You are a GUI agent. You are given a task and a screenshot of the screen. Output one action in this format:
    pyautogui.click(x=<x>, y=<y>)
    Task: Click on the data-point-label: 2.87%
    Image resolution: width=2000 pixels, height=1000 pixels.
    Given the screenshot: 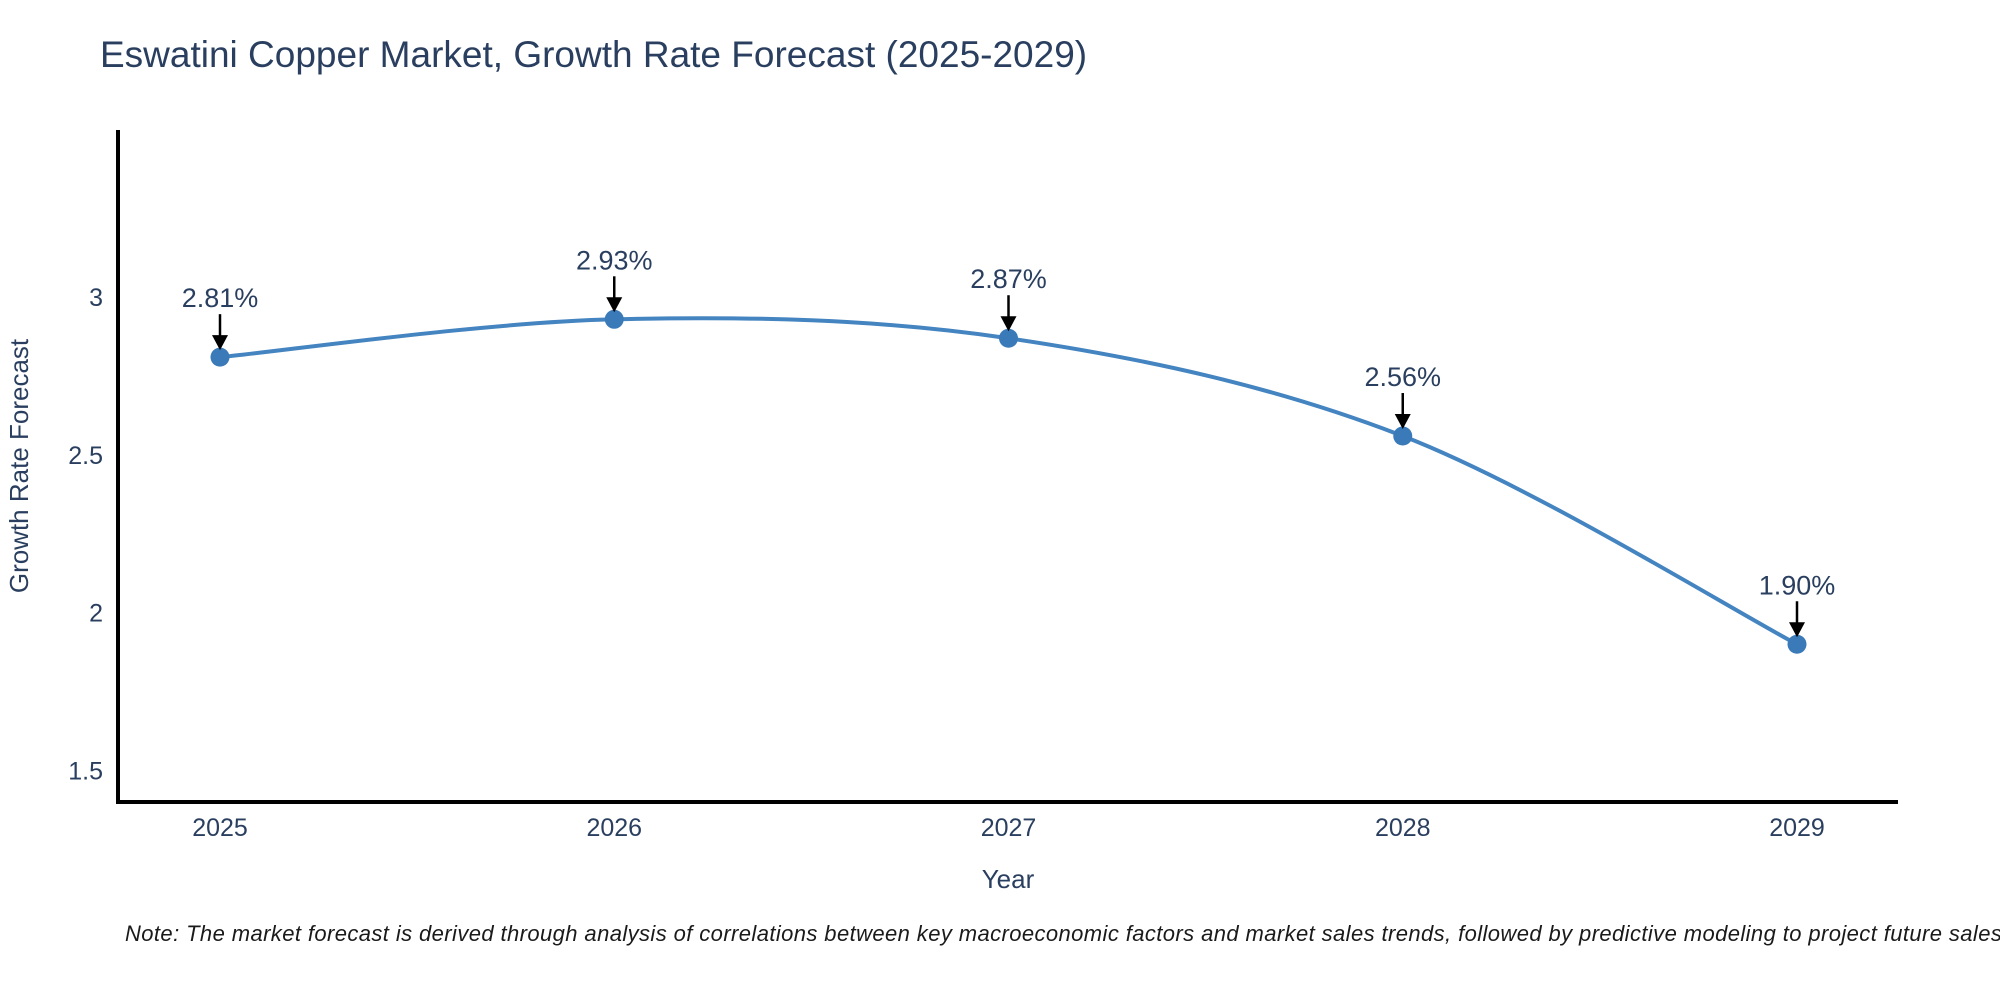 What is the action you would take?
    pyautogui.click(x=1008, y=279)
    